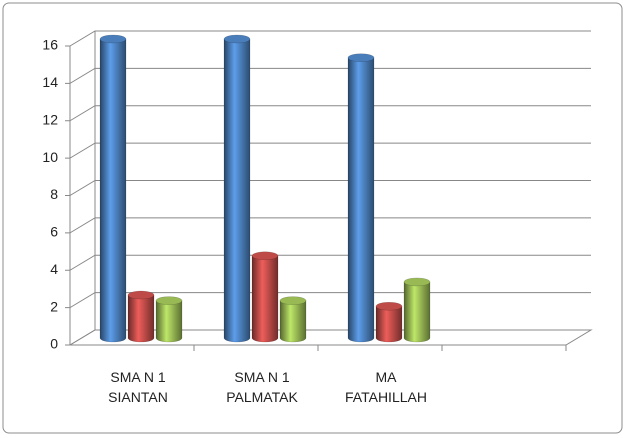 Image resolution: width=626 pixels, height=438 pixels. I want to click on y-tick-label: 16, so click(50, 45).